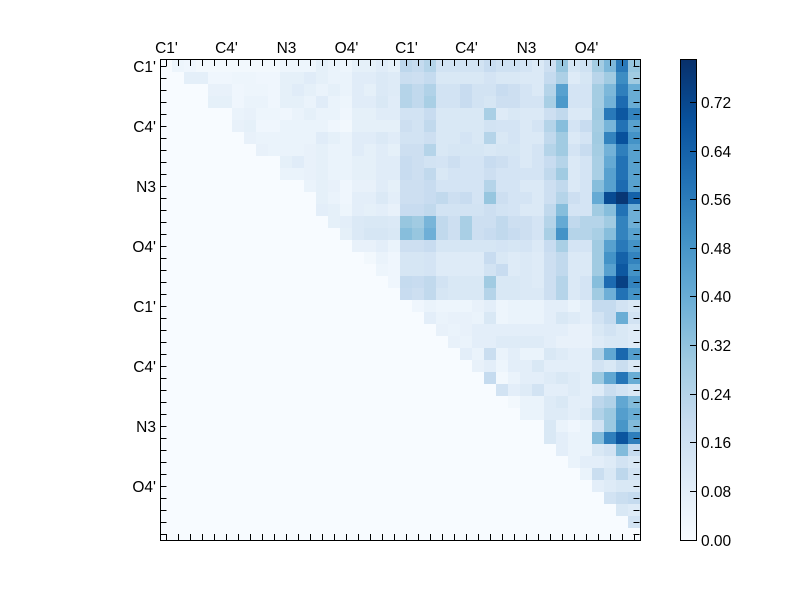  I want to click on svg-text: 0.24, so click(716, 395).